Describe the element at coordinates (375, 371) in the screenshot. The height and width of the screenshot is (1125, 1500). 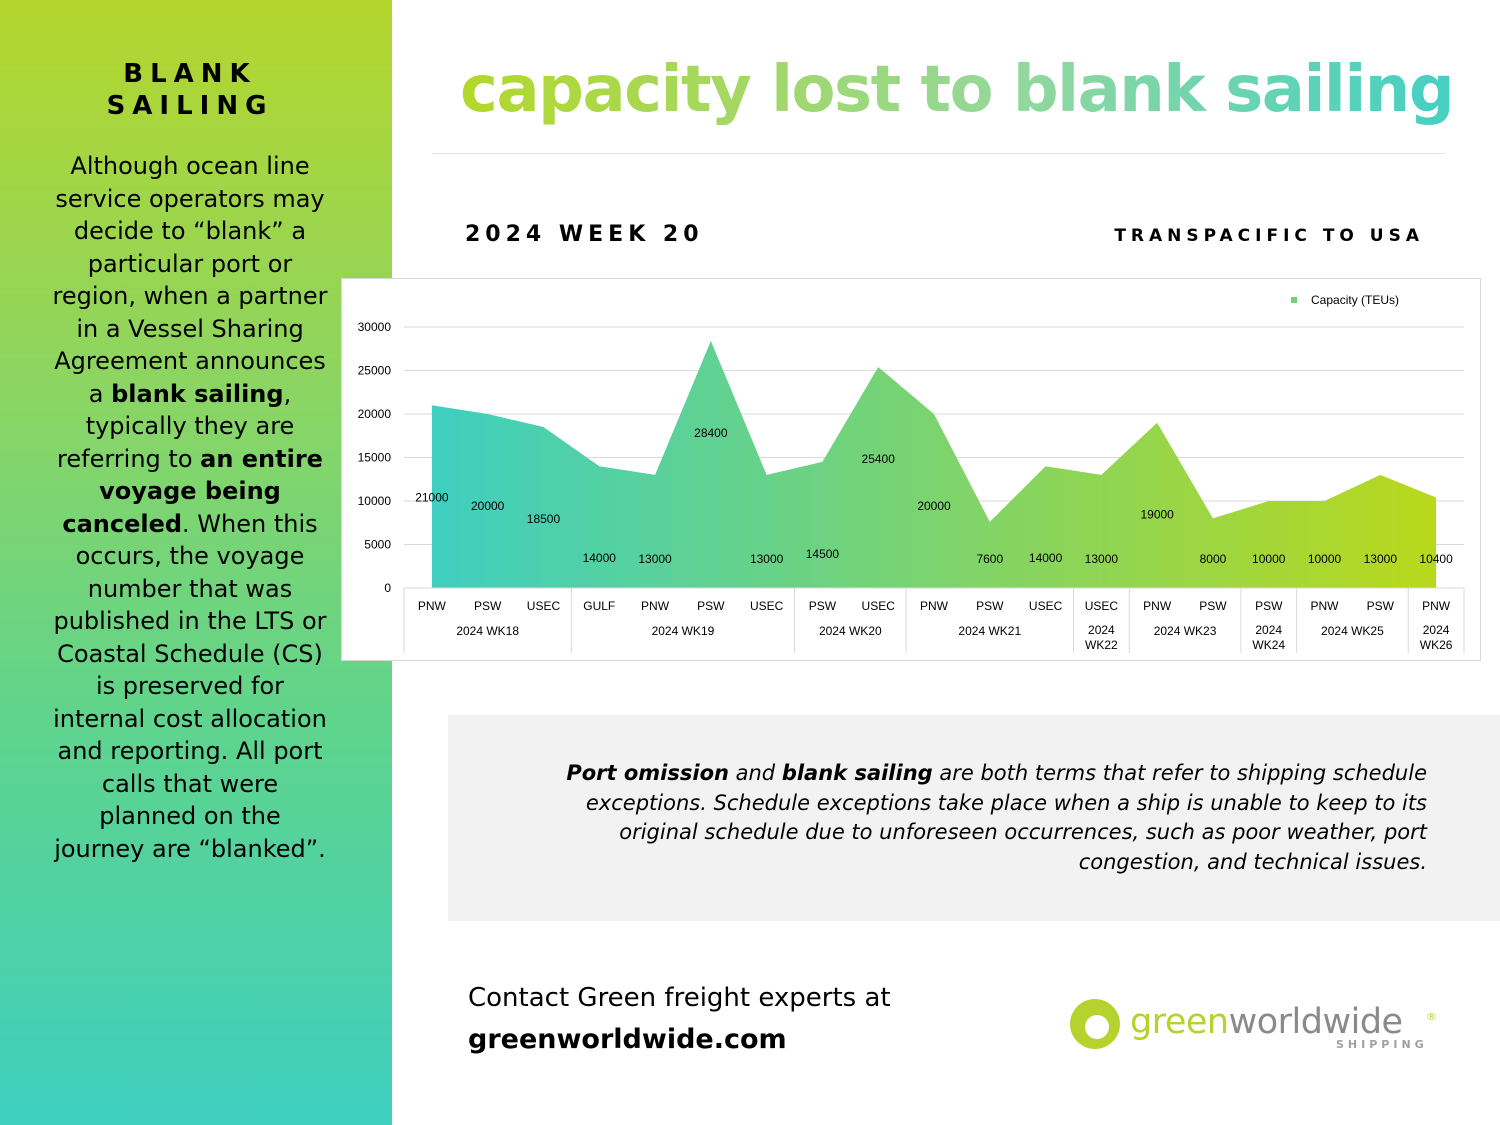
I see `y-tick-label: 25000` at that location.